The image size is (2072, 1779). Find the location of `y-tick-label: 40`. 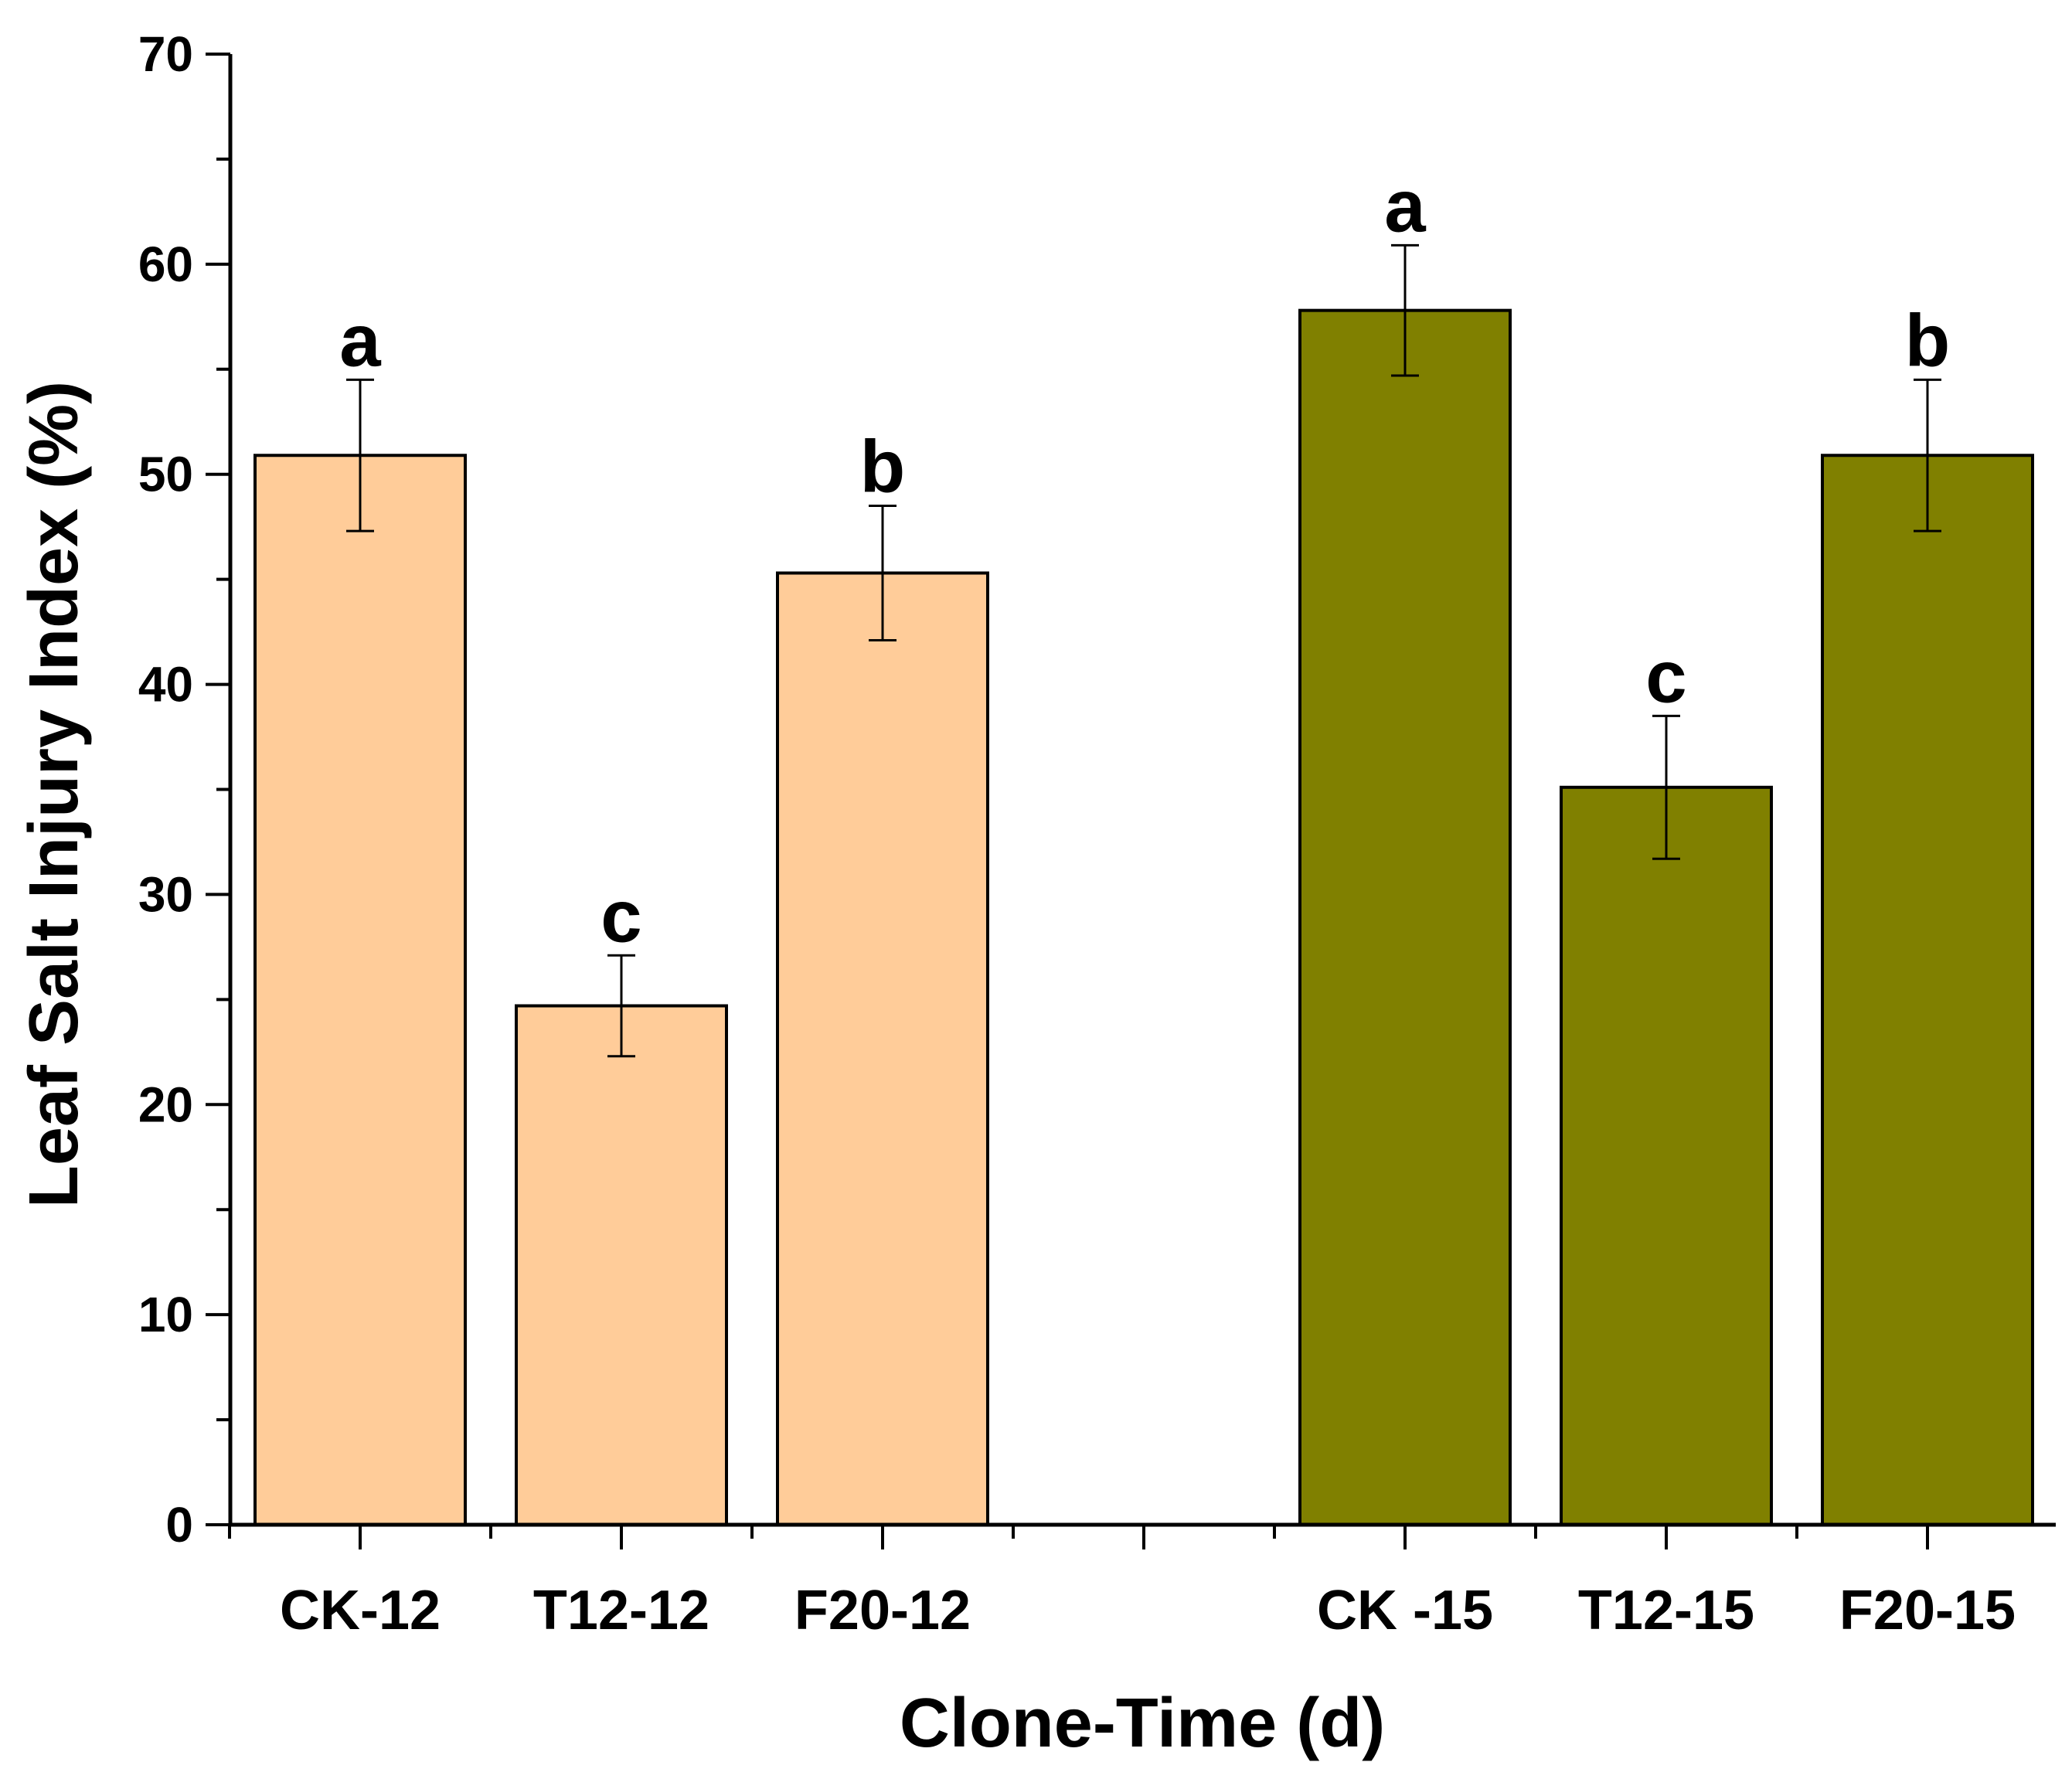

y-tick-label: 40 is located at coordinates (165, 685).